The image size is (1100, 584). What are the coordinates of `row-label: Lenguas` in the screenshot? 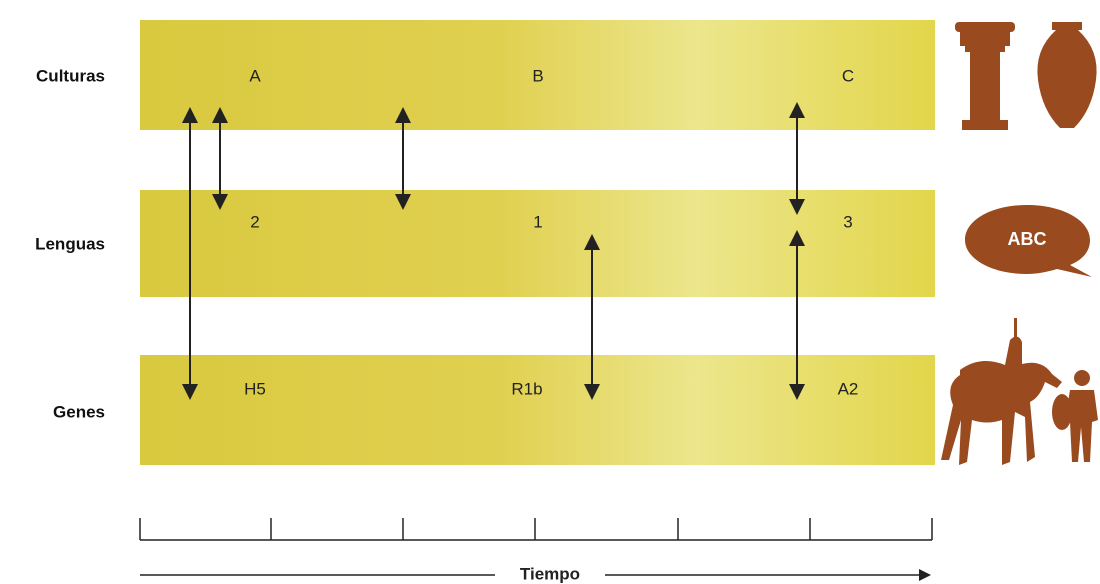 It's located at (70, 243).